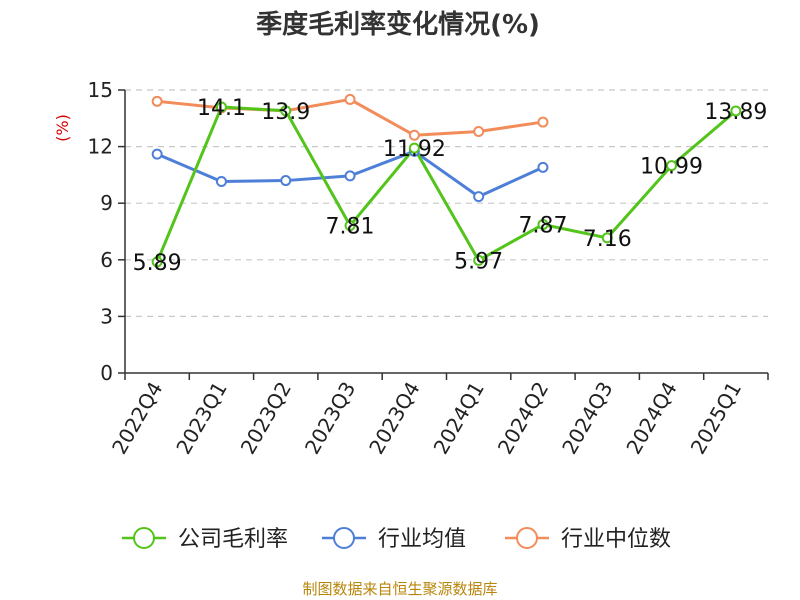 The image size is (800, 600). I want to click on y-tick-label: 0, so click(106, 373).